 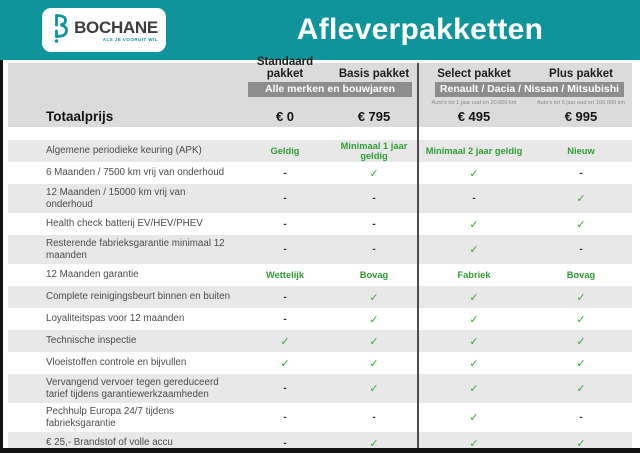 I want to click on group-bar-all-brands: Alle merken en bouwjaren, so click(x=330, y=89).